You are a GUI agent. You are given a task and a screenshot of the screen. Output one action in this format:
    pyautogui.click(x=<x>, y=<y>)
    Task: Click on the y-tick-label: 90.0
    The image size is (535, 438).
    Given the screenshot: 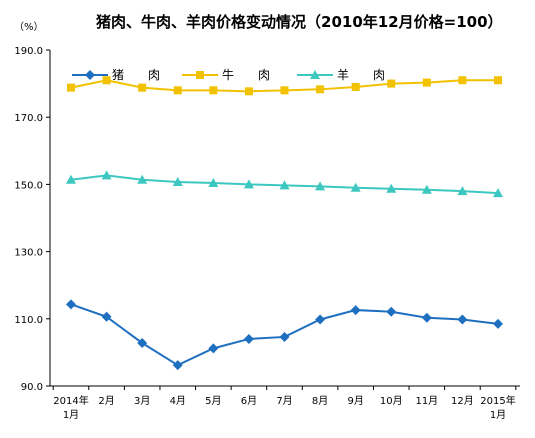 What is the action you would take?
    pyautogui.click(x=32, y=387)
    